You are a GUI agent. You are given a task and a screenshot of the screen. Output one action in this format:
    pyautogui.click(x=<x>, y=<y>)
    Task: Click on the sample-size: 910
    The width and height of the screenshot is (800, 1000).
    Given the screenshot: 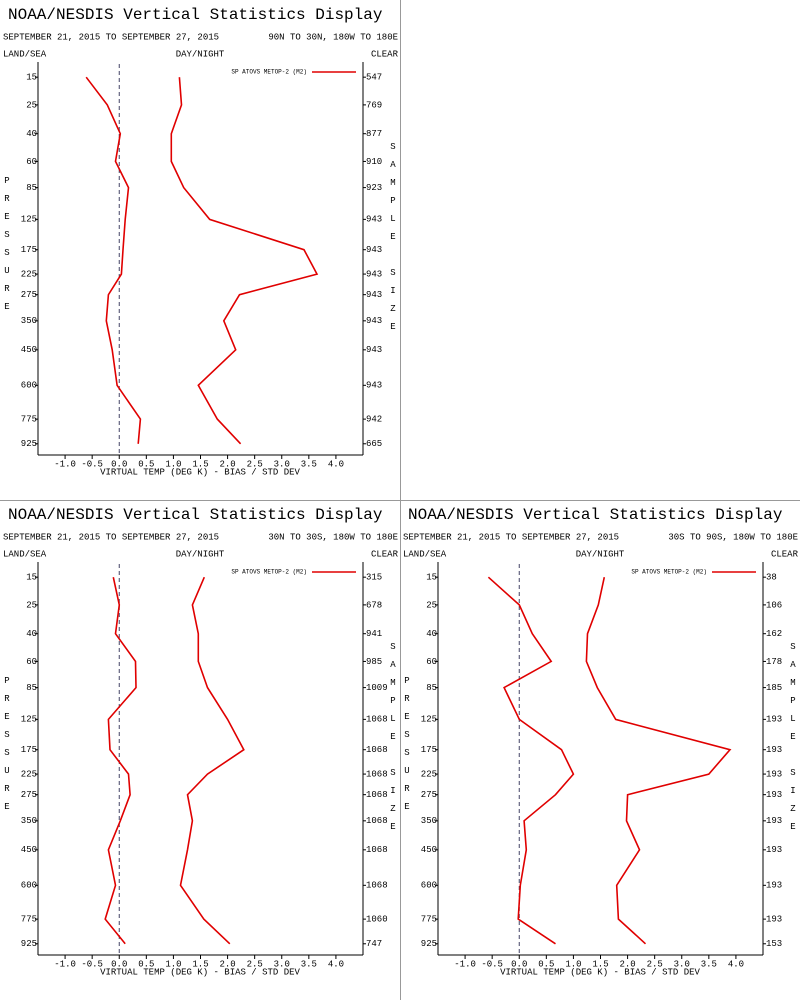 What is the action you would take?
    pyautogui.click(x=374, y=162)
    